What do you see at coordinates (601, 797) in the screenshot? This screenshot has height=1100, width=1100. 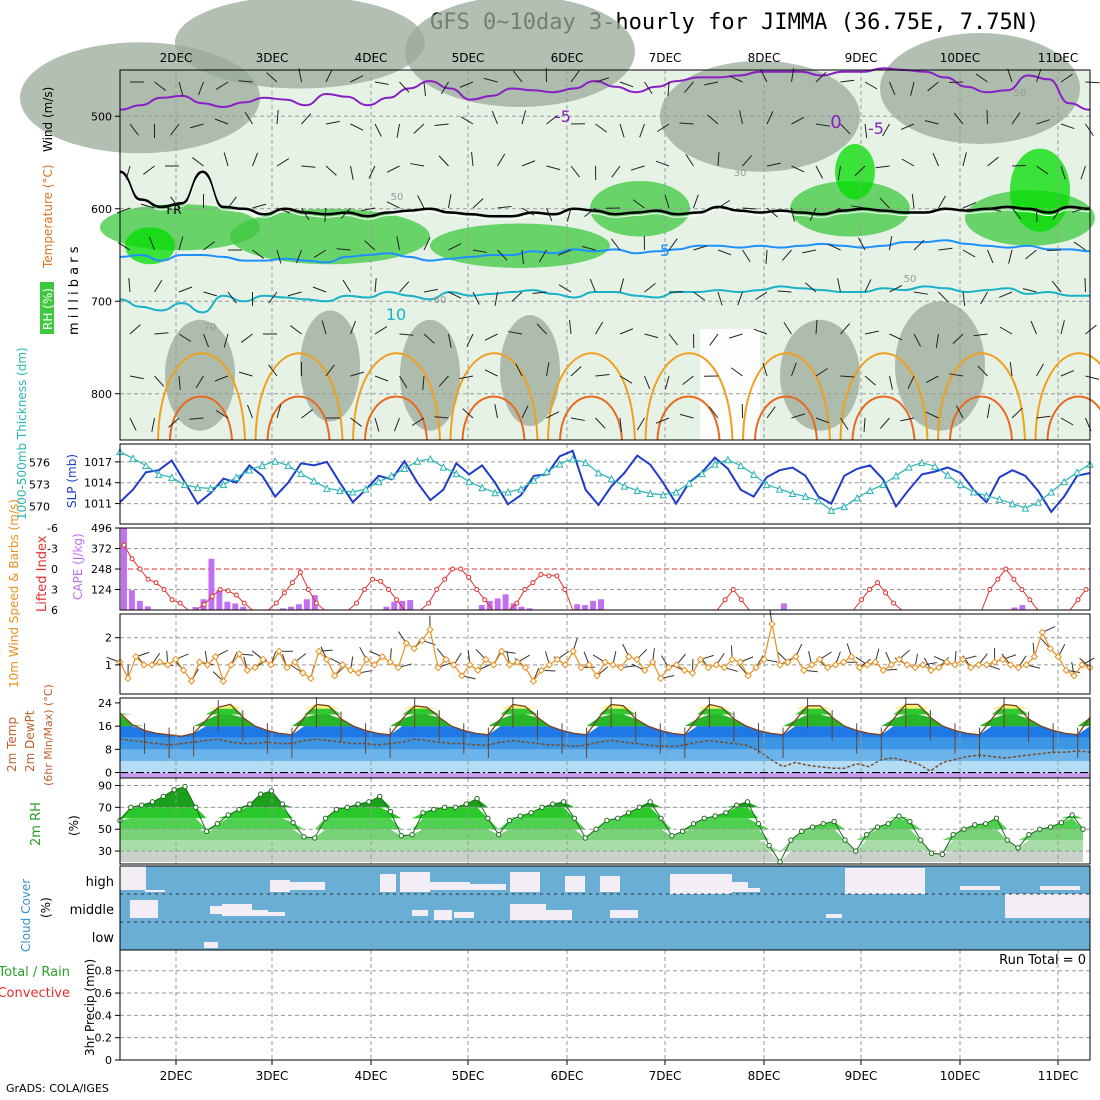 I see `rh-2m-band` at bounding box center [601, 797].